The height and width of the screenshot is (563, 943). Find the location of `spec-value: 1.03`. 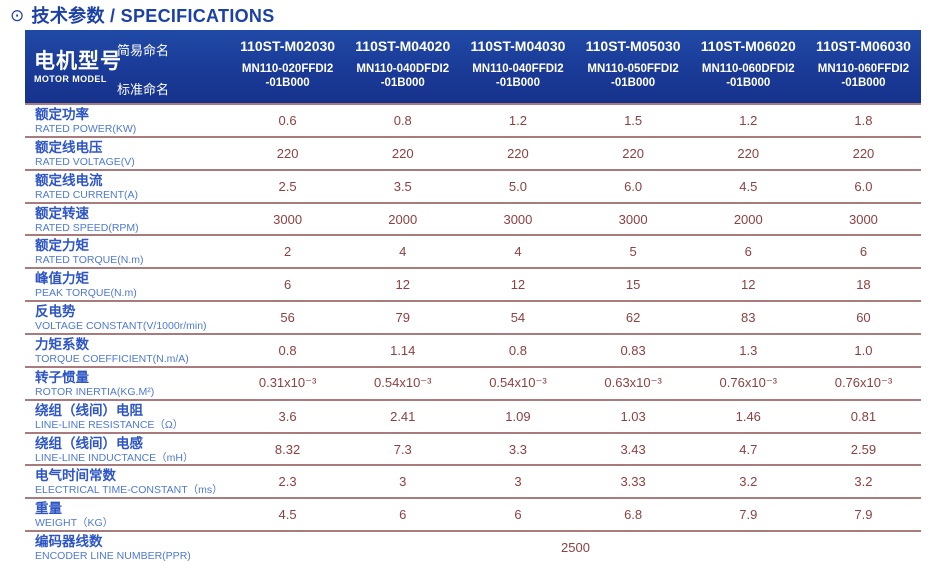

spec-value: 1.03 is located at coordinates (633, 416).